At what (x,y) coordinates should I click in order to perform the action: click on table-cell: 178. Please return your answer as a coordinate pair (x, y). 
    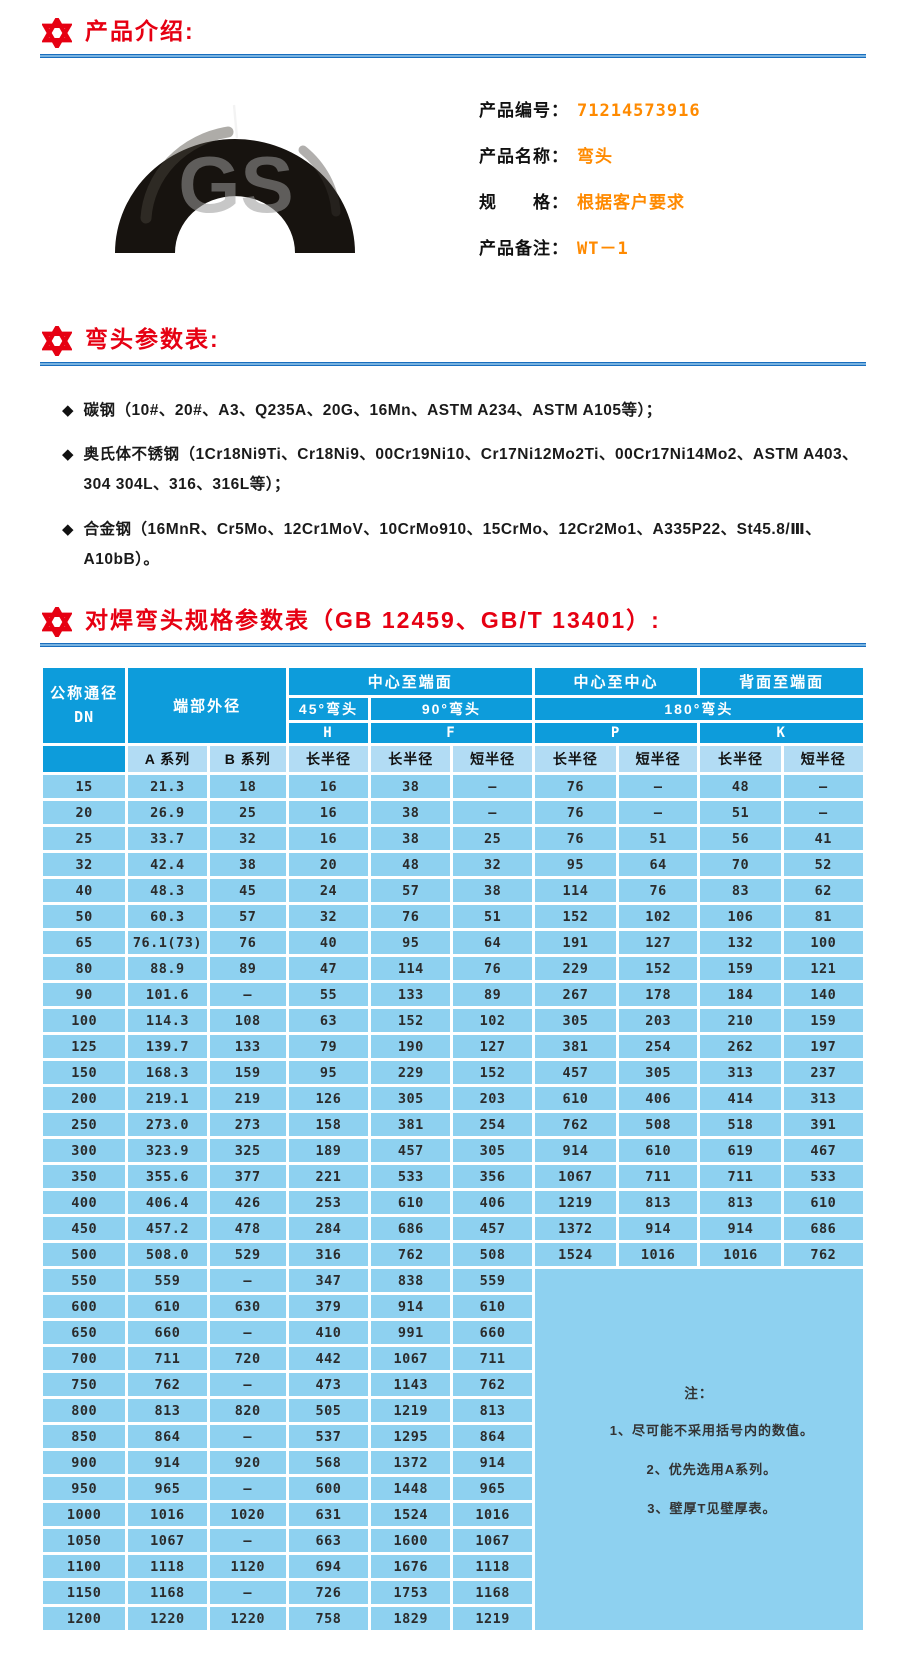
    Looking at the image, I should click on (658, 995).